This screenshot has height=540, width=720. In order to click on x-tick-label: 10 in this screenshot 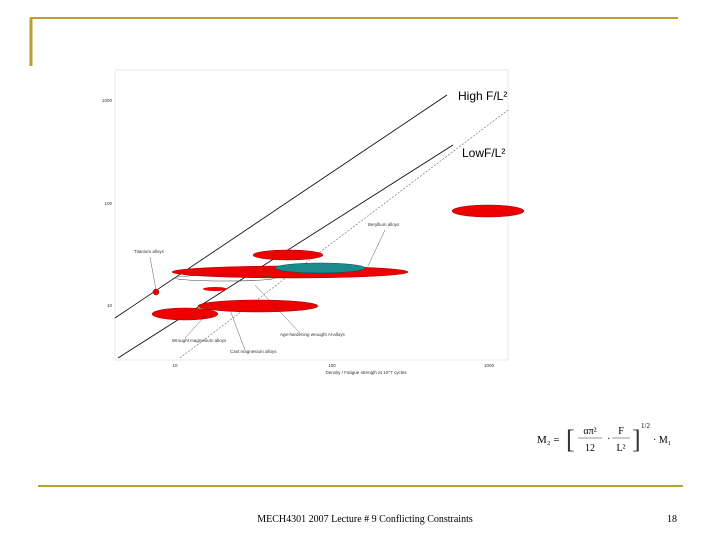, I will do `click(175, 365)`.